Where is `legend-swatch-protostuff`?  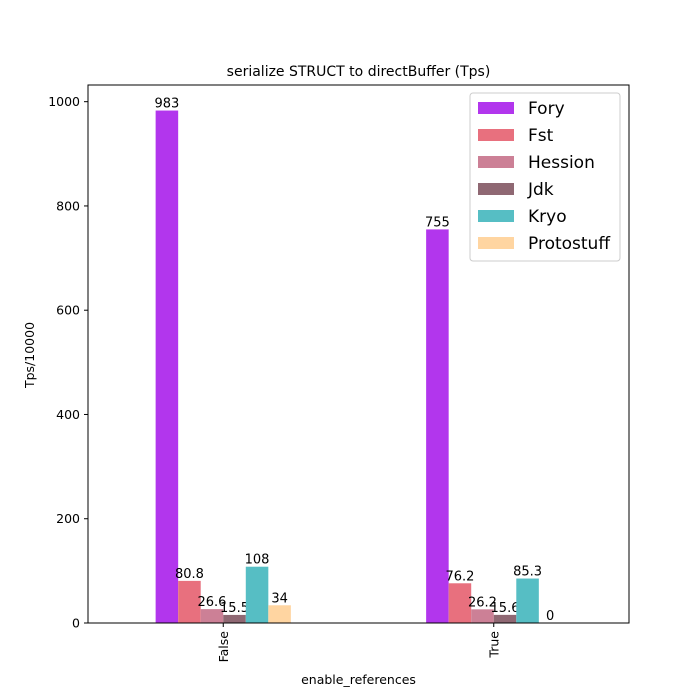
legend-swatch-protostuff is located at coordinates (496, 243).